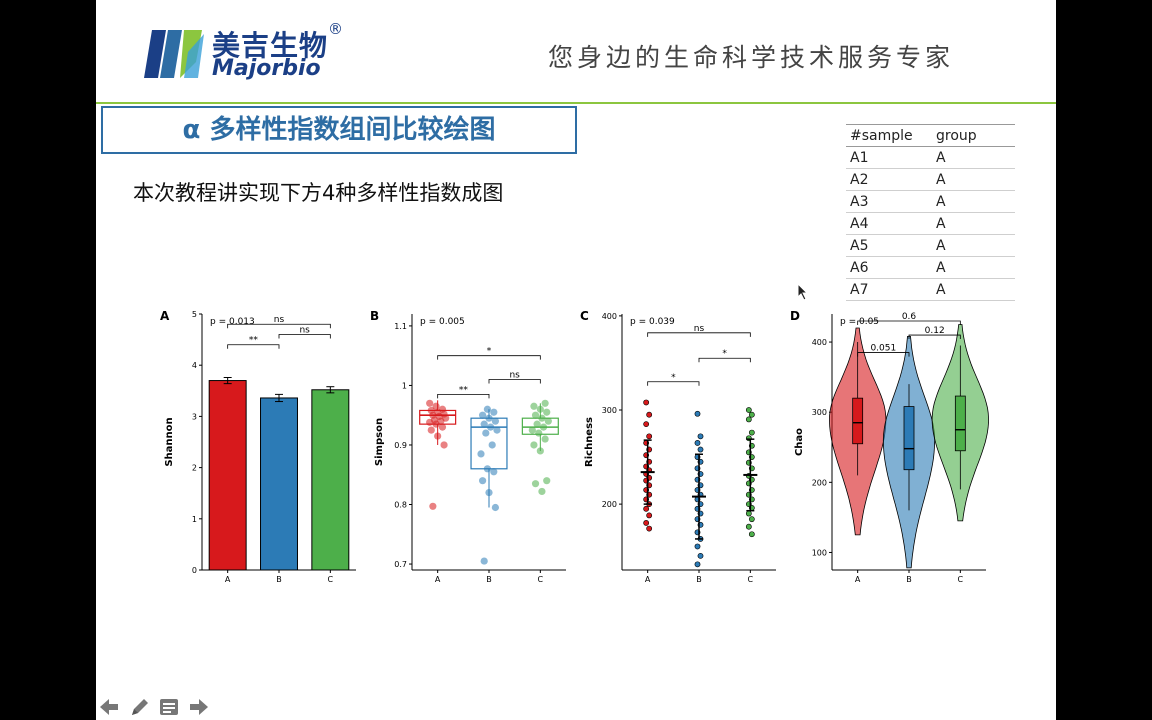 The image size is (1152, 720). I want to click on logo-text-en: Majorbio, so click(266, 68).